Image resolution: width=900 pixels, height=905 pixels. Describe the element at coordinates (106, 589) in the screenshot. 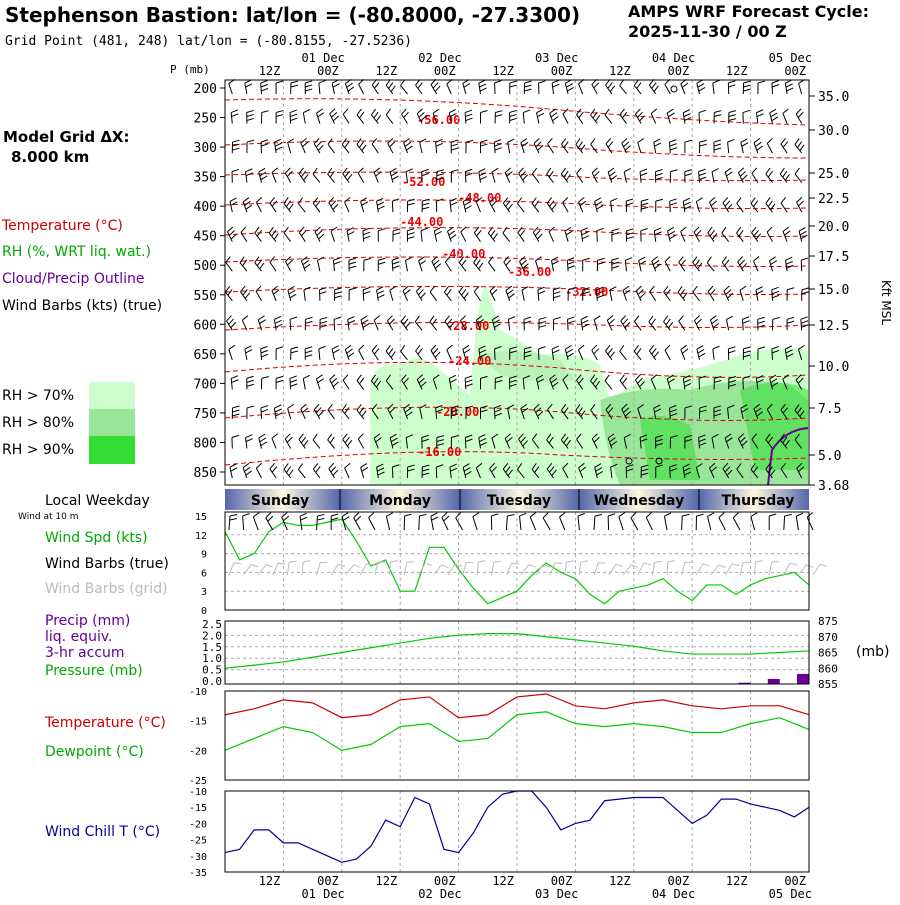

I see `wind-barbs-grid-label: Wind Barbs (grid)` at that location.